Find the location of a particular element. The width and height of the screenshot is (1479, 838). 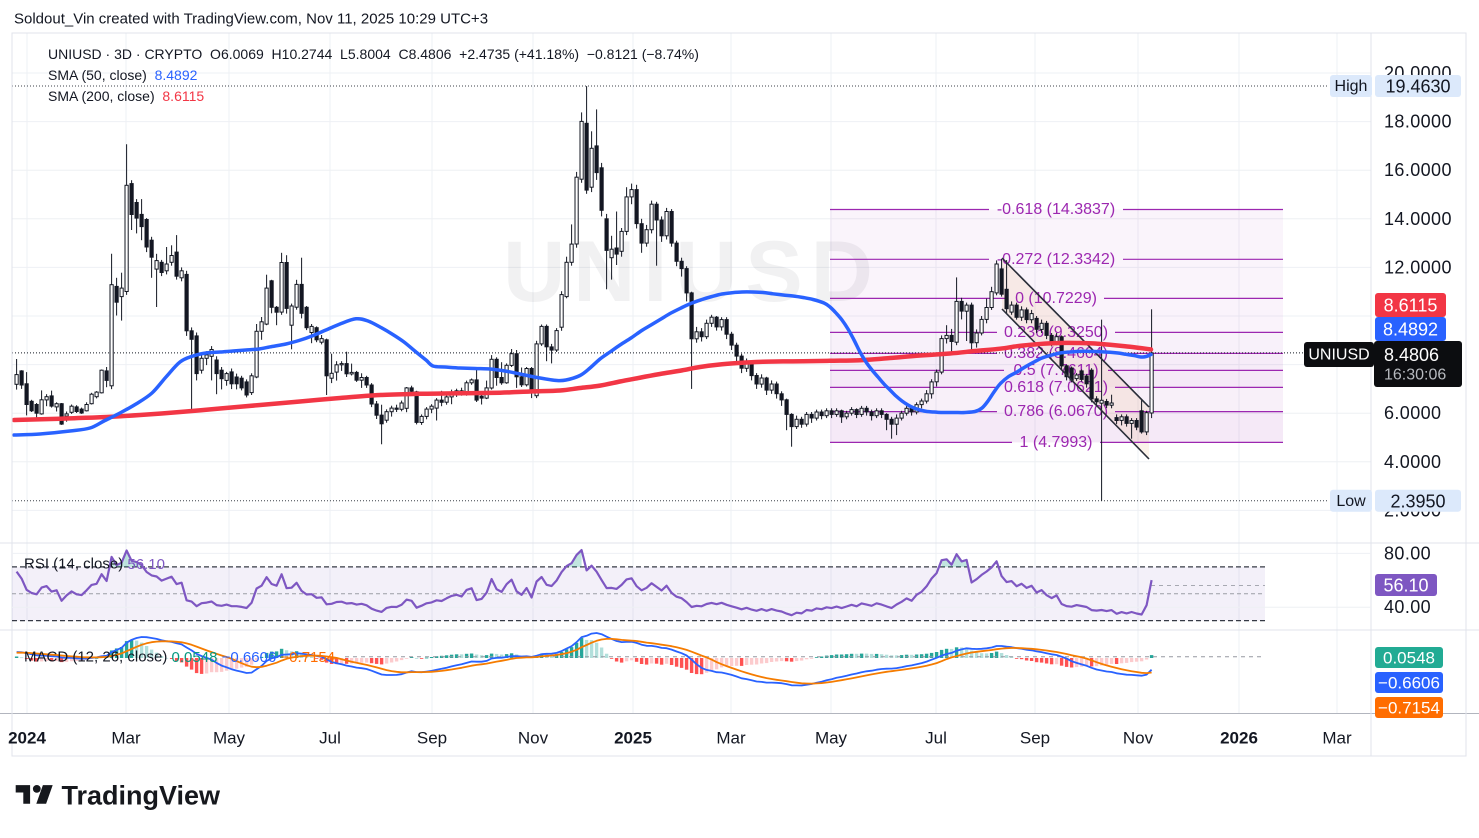

svg-text: 2026 is located at coordinates (1239, 738).